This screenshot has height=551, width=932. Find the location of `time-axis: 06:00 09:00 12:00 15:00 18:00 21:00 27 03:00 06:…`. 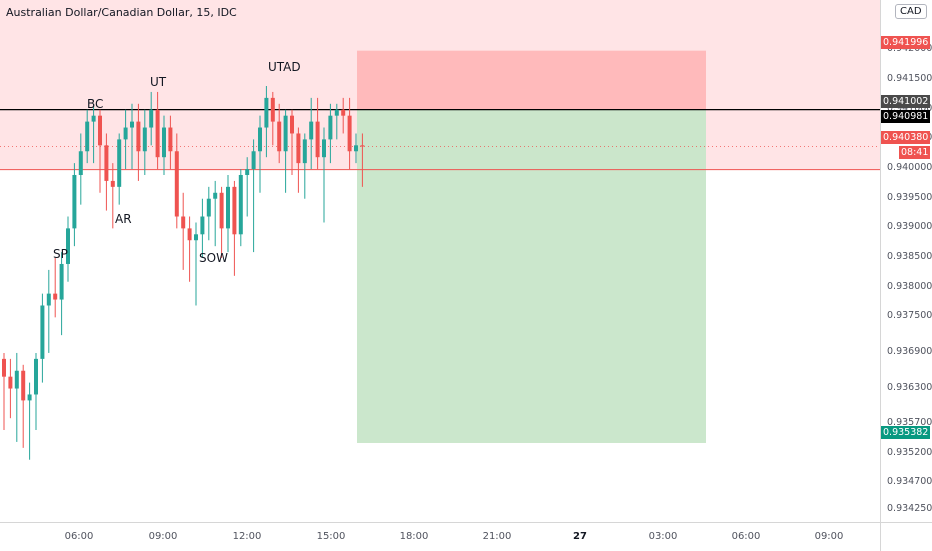

time-axis: 06:00 09:00 12:00 15:00 18:00 21:00 27 03:00 06:… is located at coordinates (440, 536).